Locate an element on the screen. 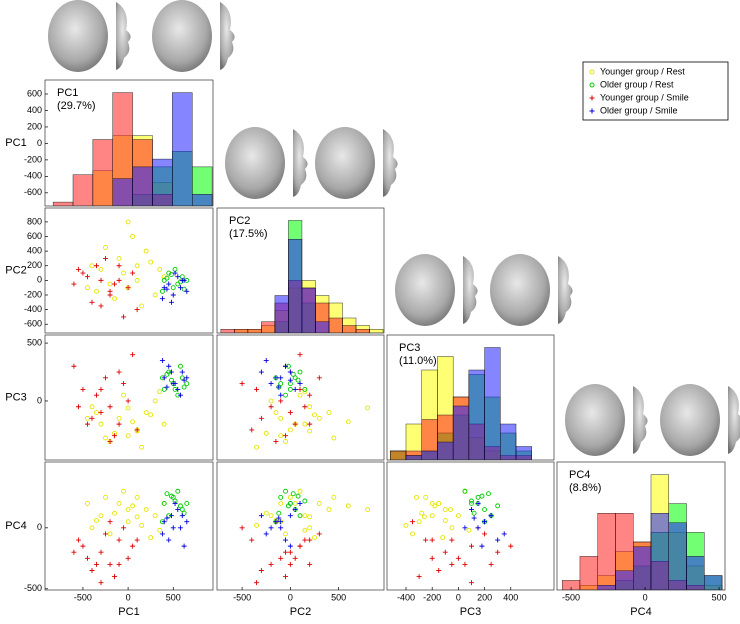 This screenshot has width=740, height=624. legend-label: Older group / Smile is located at coordinates (639, 110).